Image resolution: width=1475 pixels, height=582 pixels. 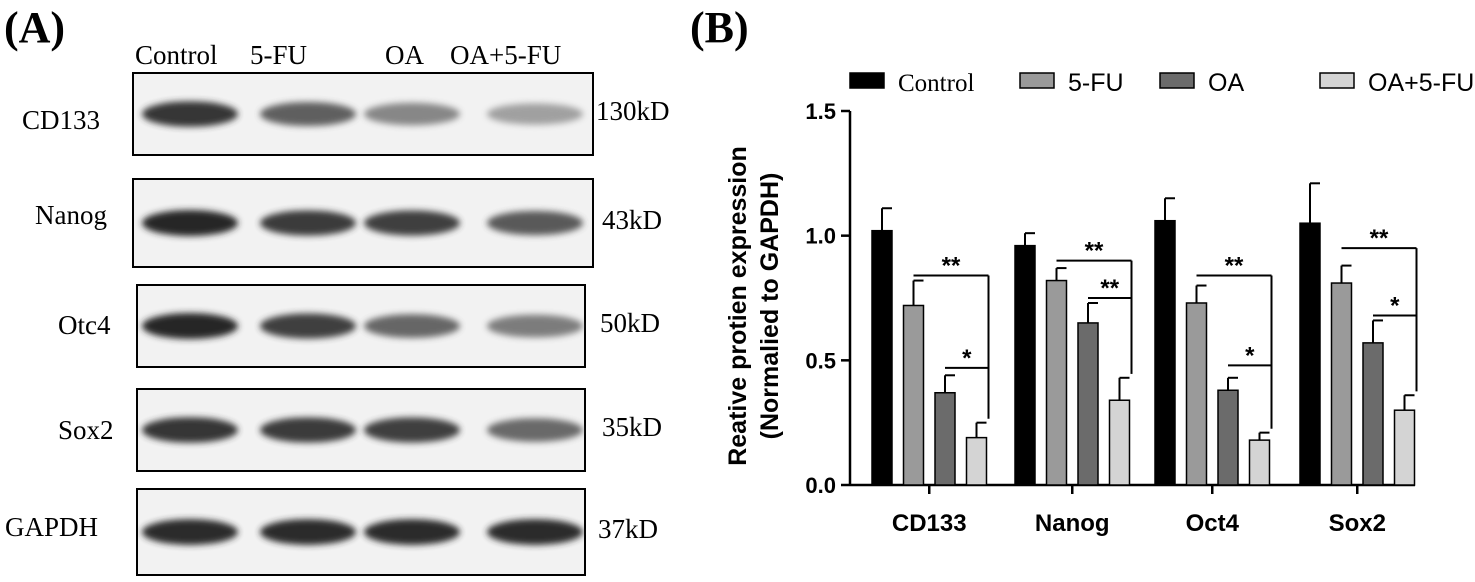 What do you see at coordinates (86, 430) in the screenshot?
I see `protein-label: Sox2` at bounding box center [86, 430].